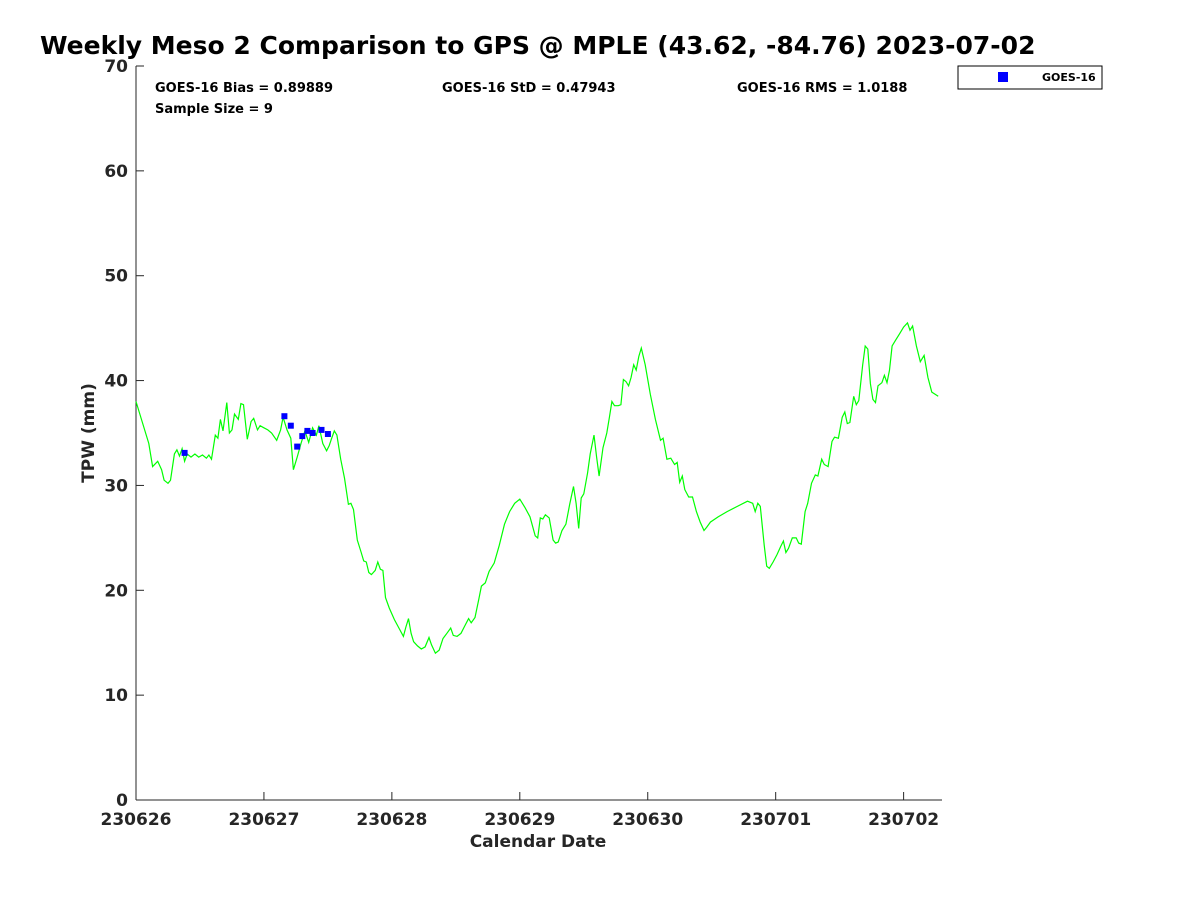 The image size is (1200, 900). I want to click on x-tick-label-4: 230630, so click(647, 820).